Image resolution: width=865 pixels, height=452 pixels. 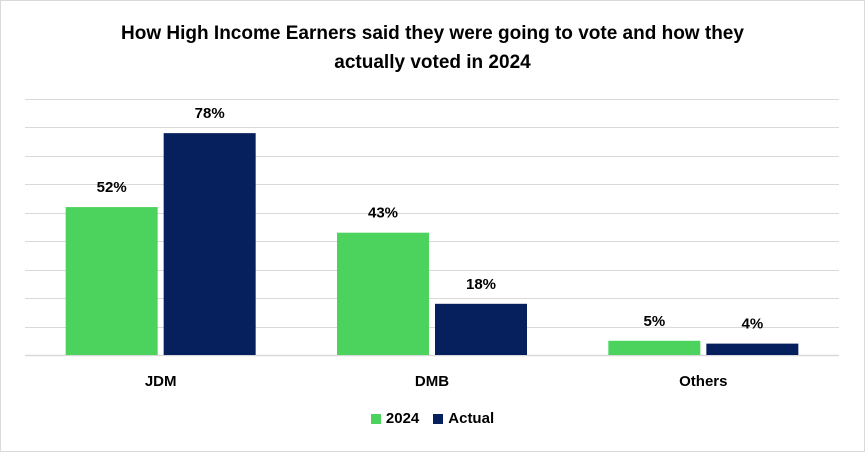 I want to click on legend-item-actual: Actual, so click(x=463, y=418).